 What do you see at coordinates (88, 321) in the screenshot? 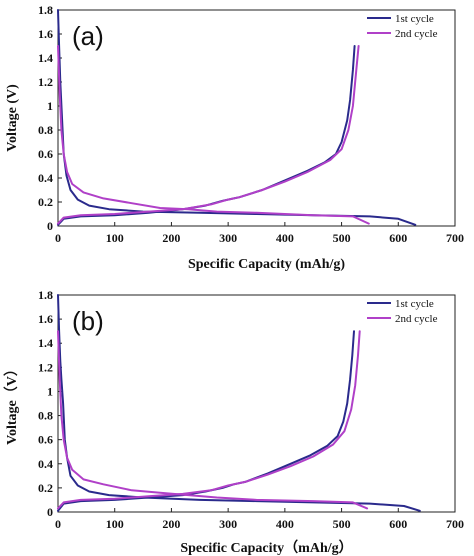
I see `panel-label: (b)` at bounding box center [88, 321].